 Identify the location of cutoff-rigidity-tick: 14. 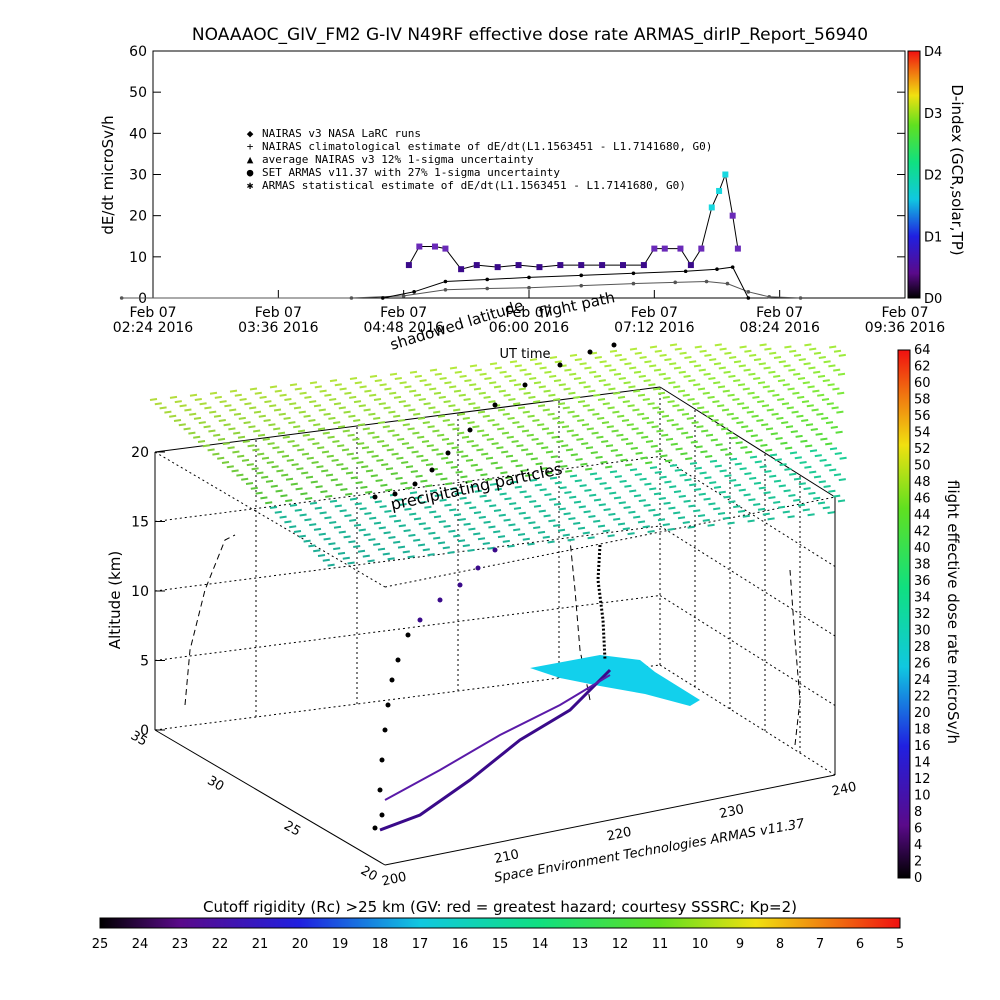
(540, 944).